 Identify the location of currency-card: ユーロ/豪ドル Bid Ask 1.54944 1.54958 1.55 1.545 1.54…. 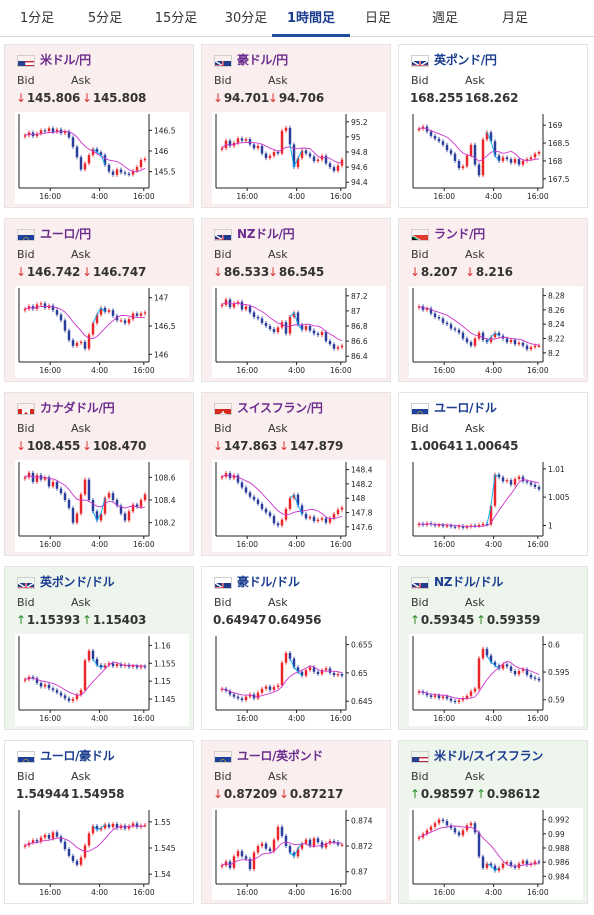
(99, 822).